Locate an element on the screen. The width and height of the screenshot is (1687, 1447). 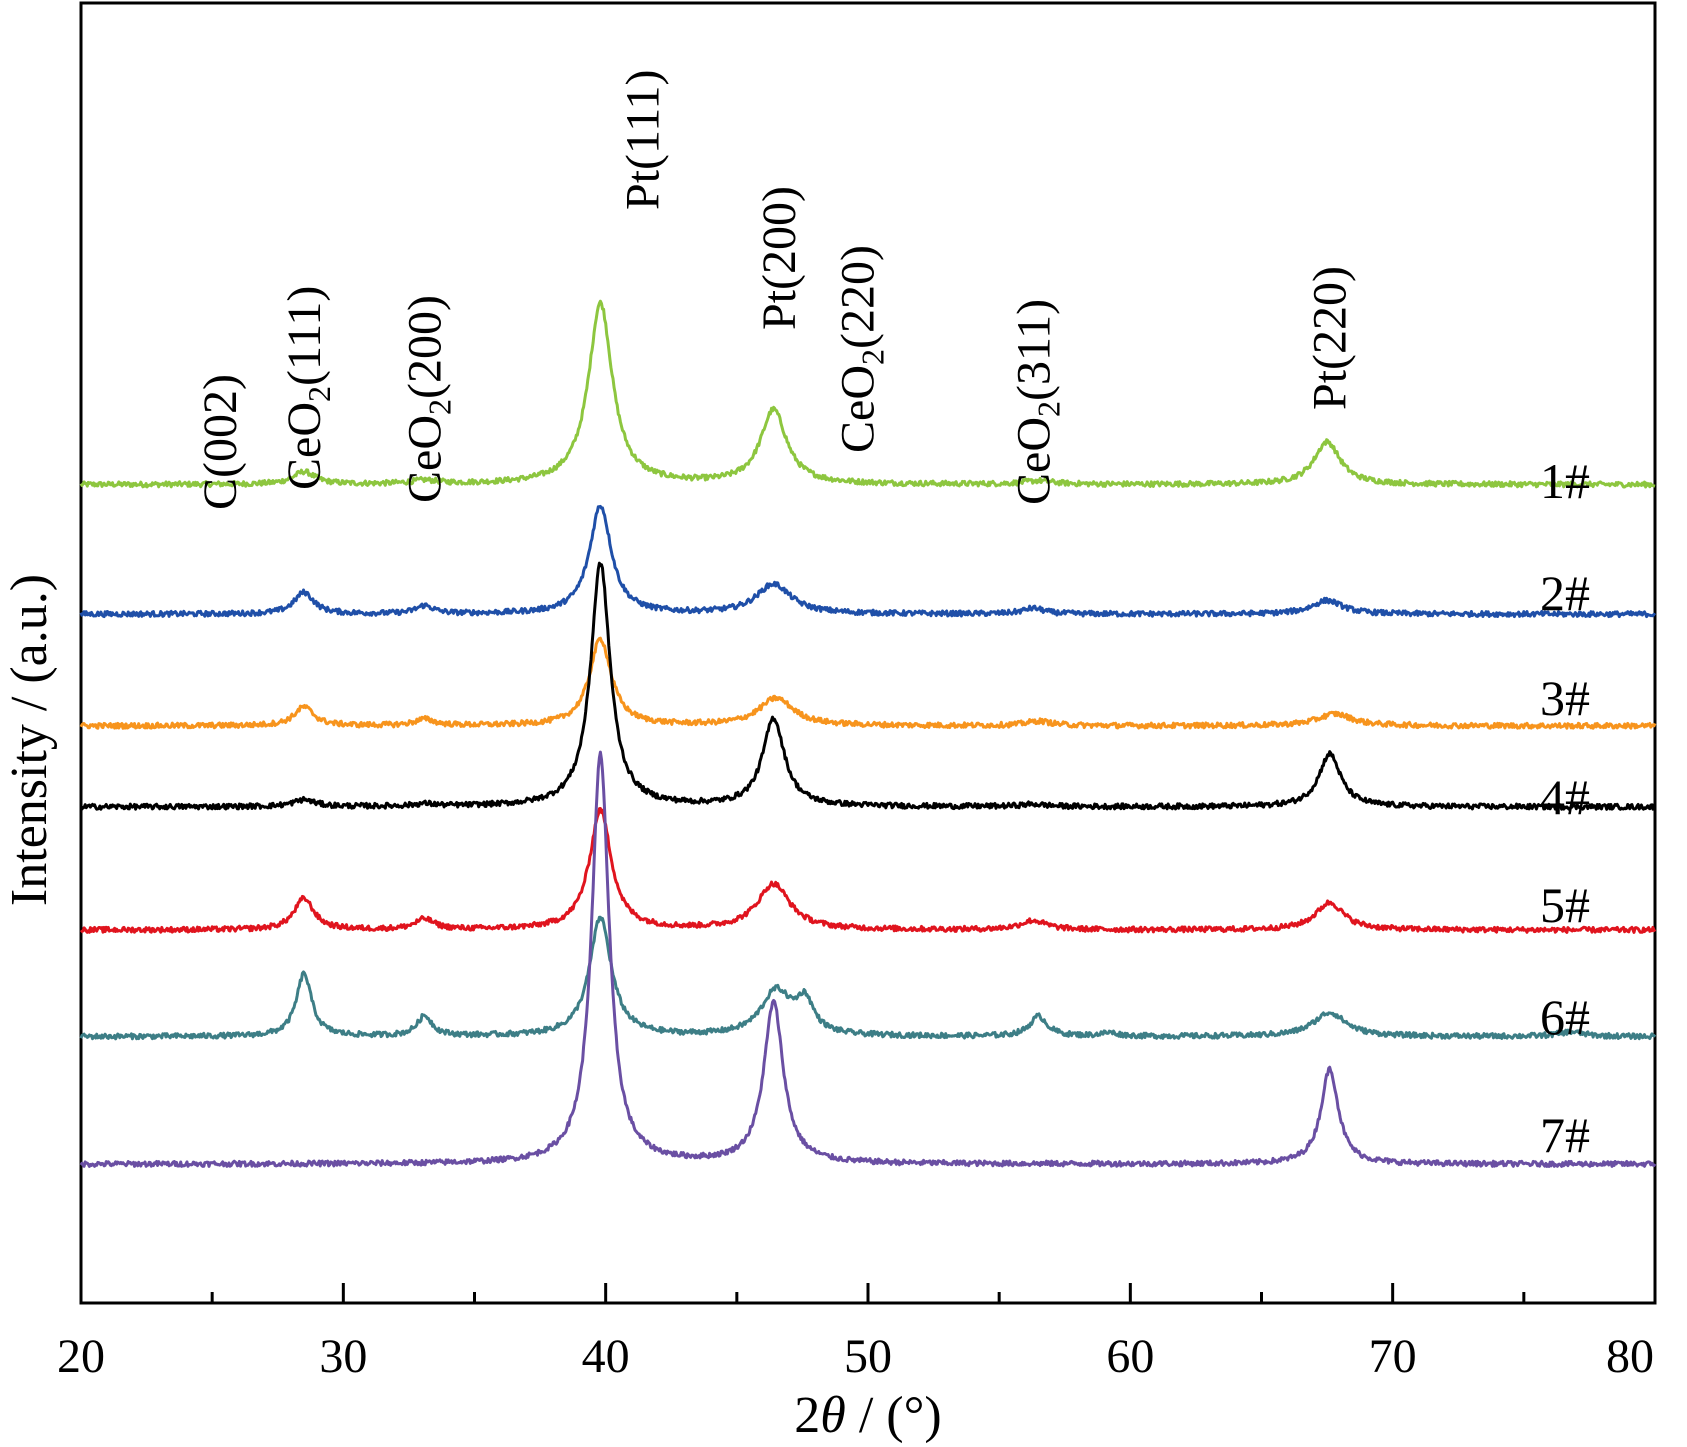
series-label-2: 2# is located at coordinates (1565, 593).